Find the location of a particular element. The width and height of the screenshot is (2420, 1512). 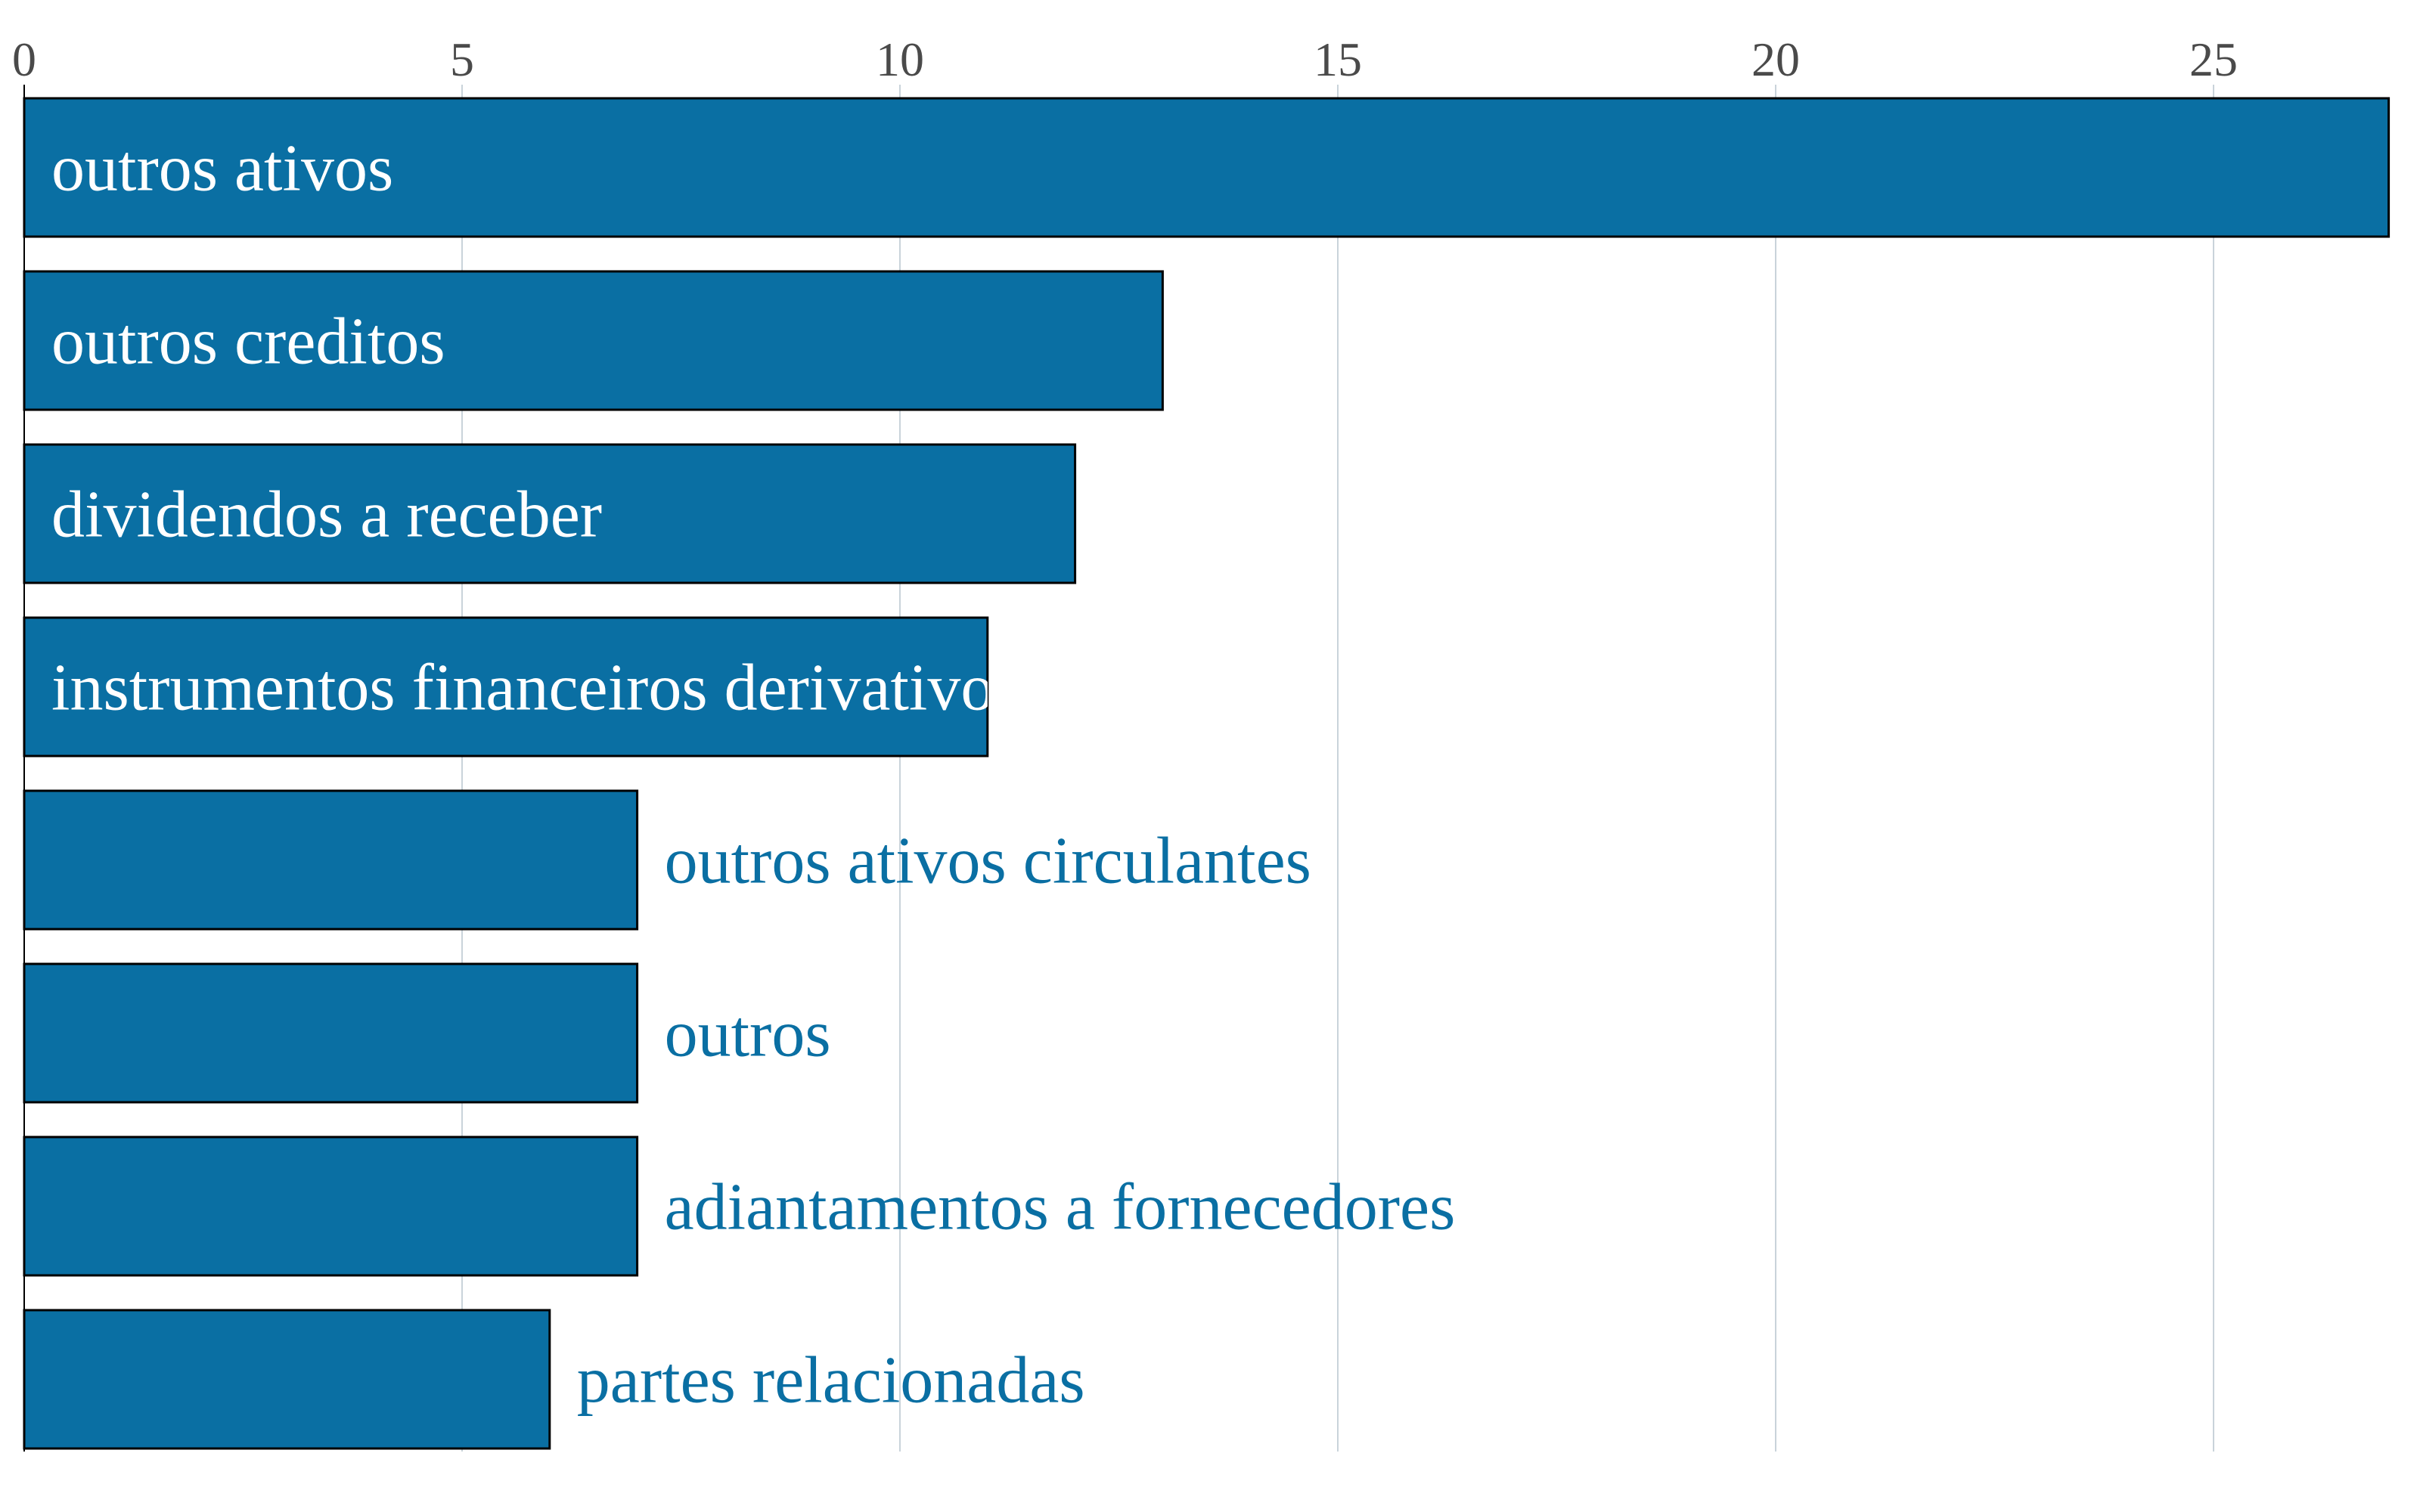

x-tick-label: 20 is located at coordinates (1775, 60).